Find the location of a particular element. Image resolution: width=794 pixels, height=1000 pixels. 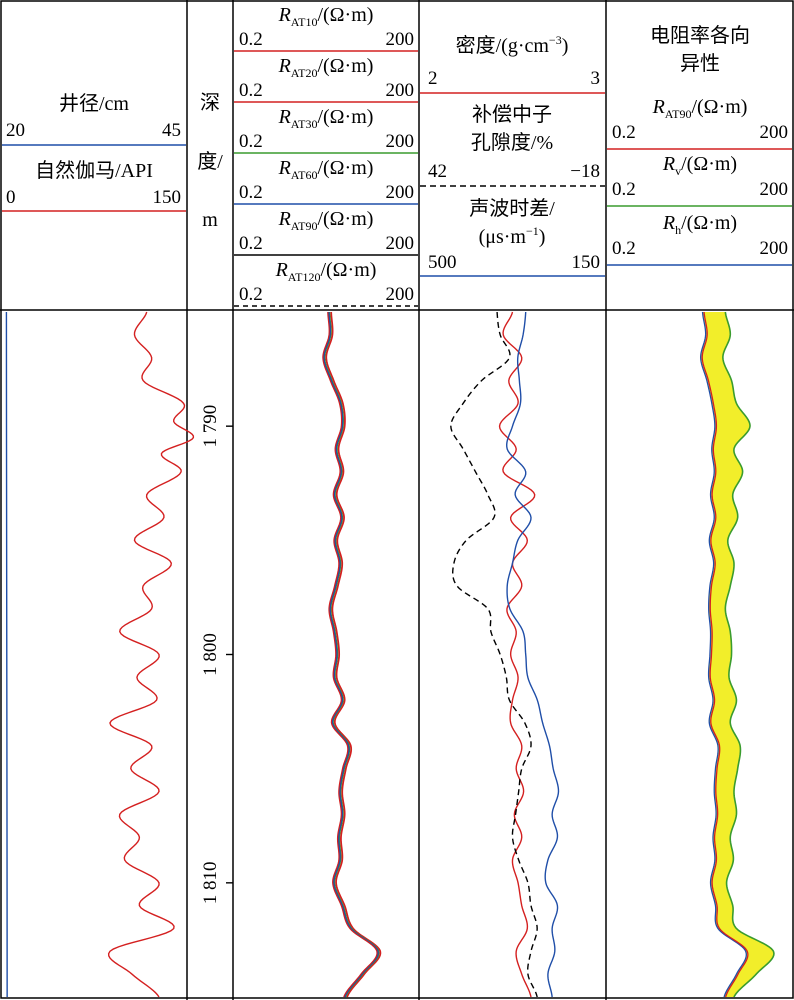

header-rat10-title: RAT10/(Ω·m) is located at coordinates (326, 16).